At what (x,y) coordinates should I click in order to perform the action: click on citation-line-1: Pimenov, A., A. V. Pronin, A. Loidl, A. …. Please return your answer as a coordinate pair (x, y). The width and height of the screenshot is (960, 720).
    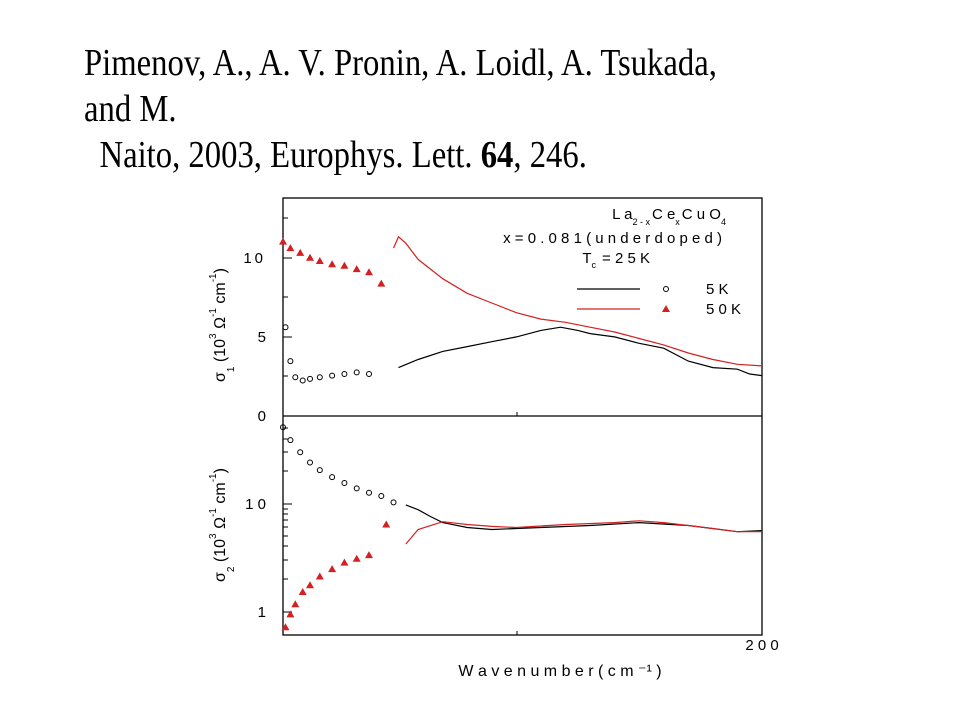
    Looking at the image, I should click on (400, 86).